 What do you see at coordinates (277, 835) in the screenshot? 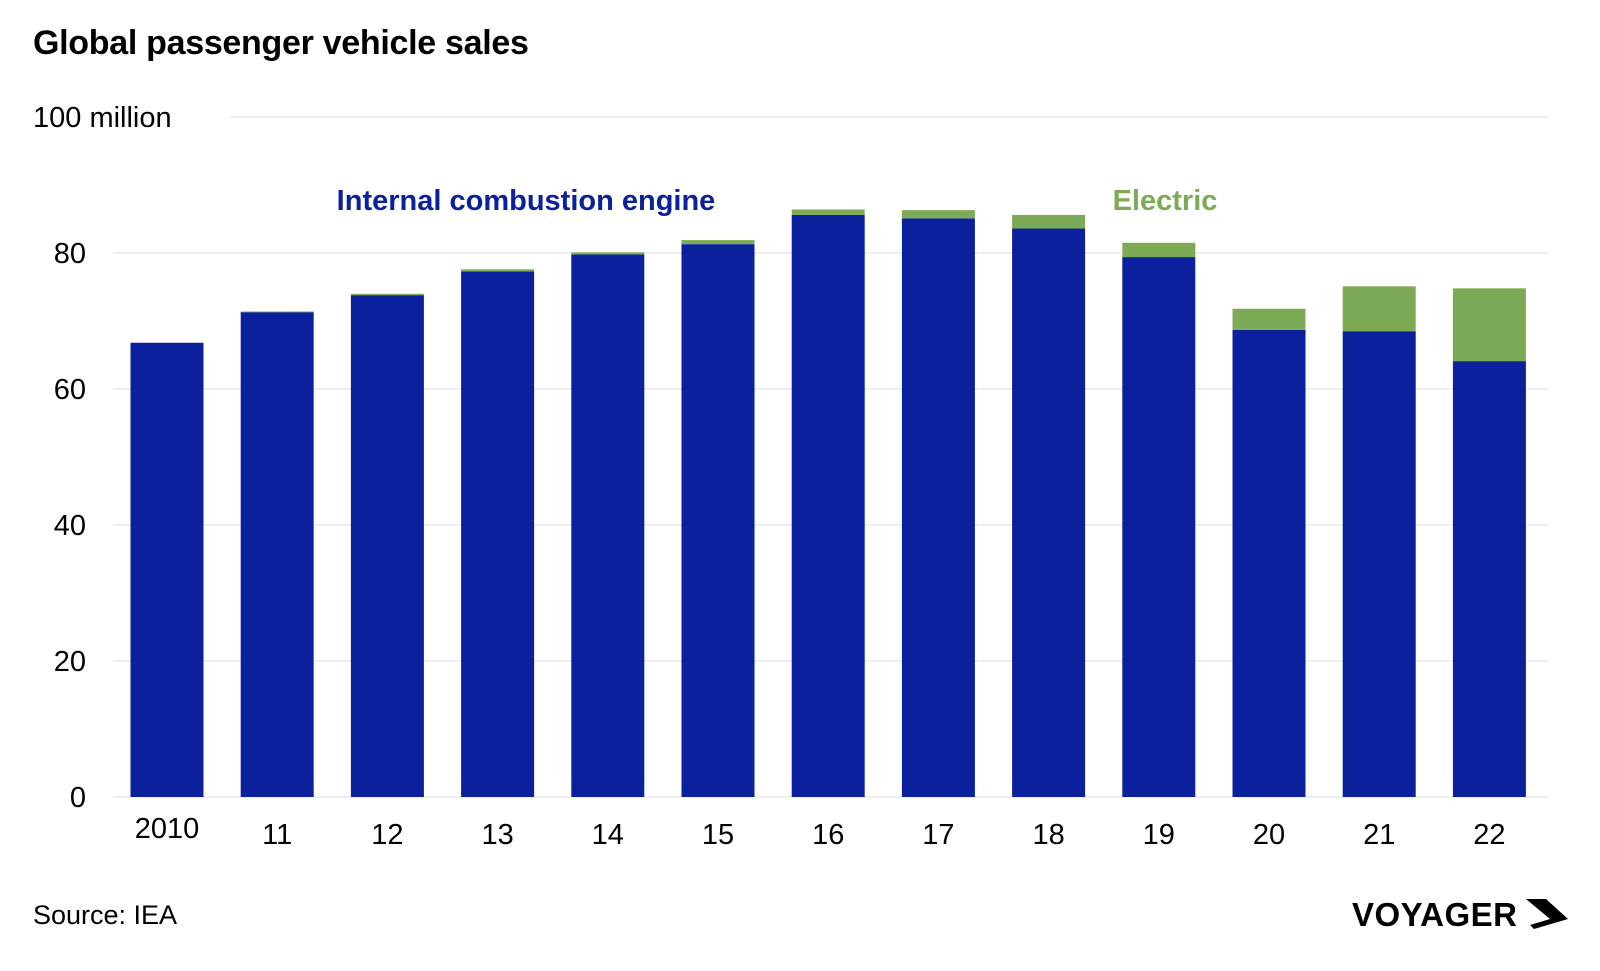
I see `x-tick-label: 11` at bounding box center [277, 835].